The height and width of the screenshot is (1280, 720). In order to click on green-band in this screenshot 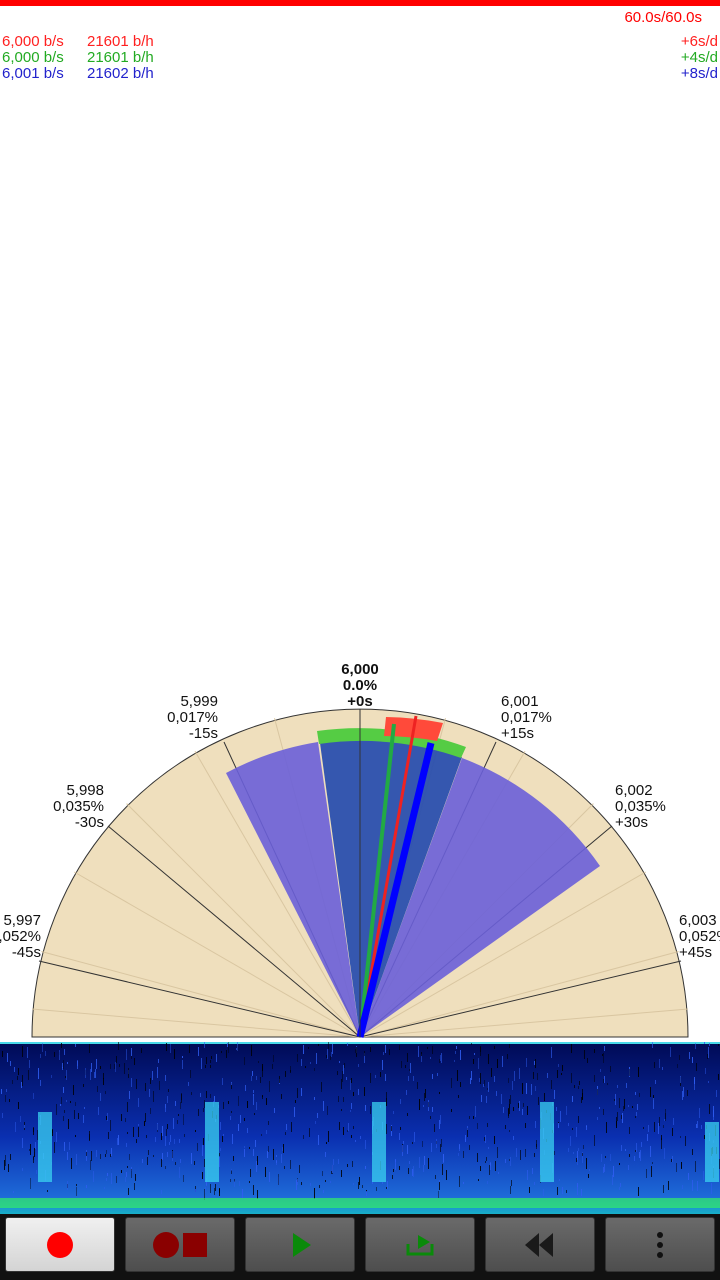, I will do `click(391, 743)`.